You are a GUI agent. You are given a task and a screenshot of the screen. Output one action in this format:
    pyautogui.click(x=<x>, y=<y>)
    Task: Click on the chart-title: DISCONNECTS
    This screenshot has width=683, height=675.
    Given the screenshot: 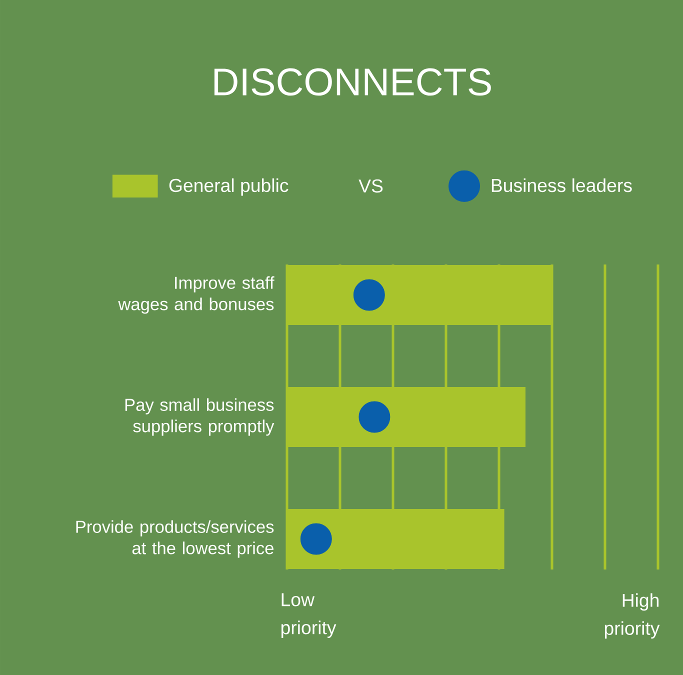 What is the action you would take?
    pyautogui.click(x=352, y=82)
    